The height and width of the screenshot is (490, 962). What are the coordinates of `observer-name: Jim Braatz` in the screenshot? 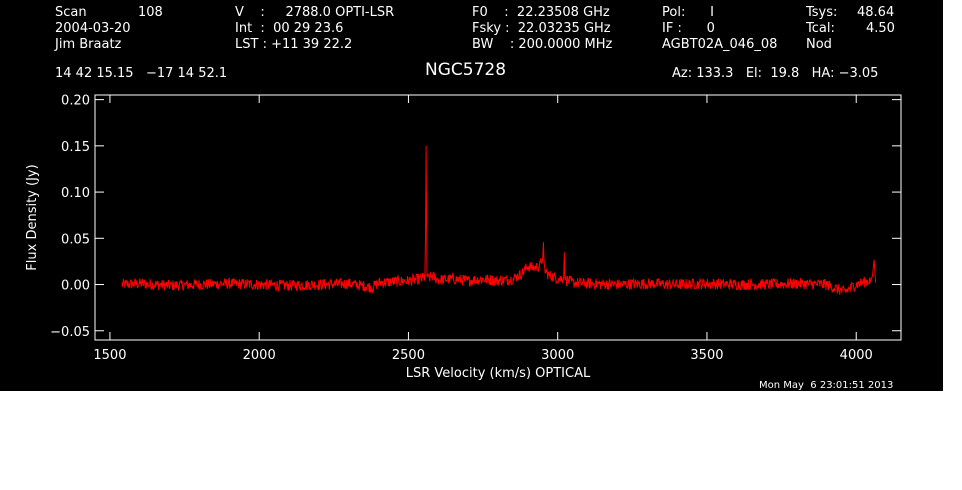 It's located at (88, 44).